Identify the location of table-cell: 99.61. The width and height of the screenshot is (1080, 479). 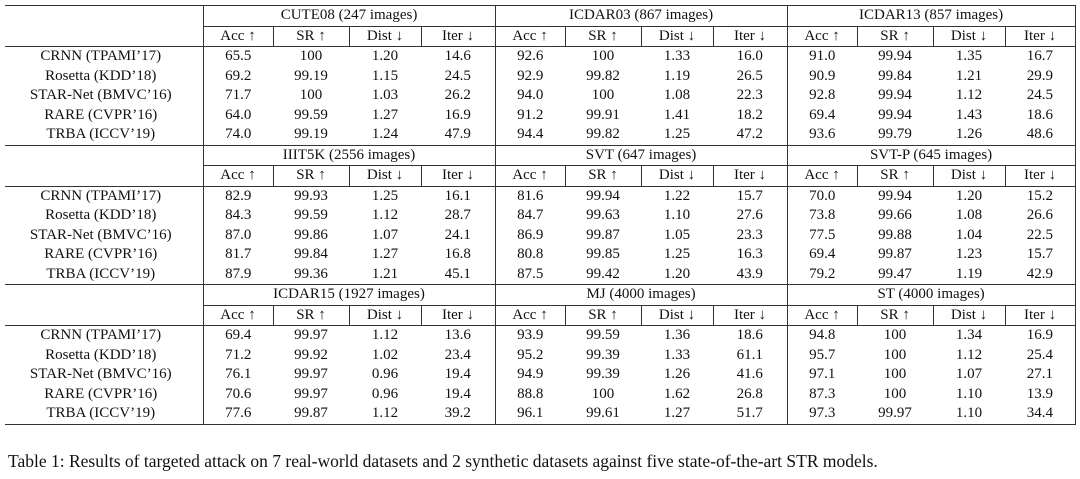
(603, 414).